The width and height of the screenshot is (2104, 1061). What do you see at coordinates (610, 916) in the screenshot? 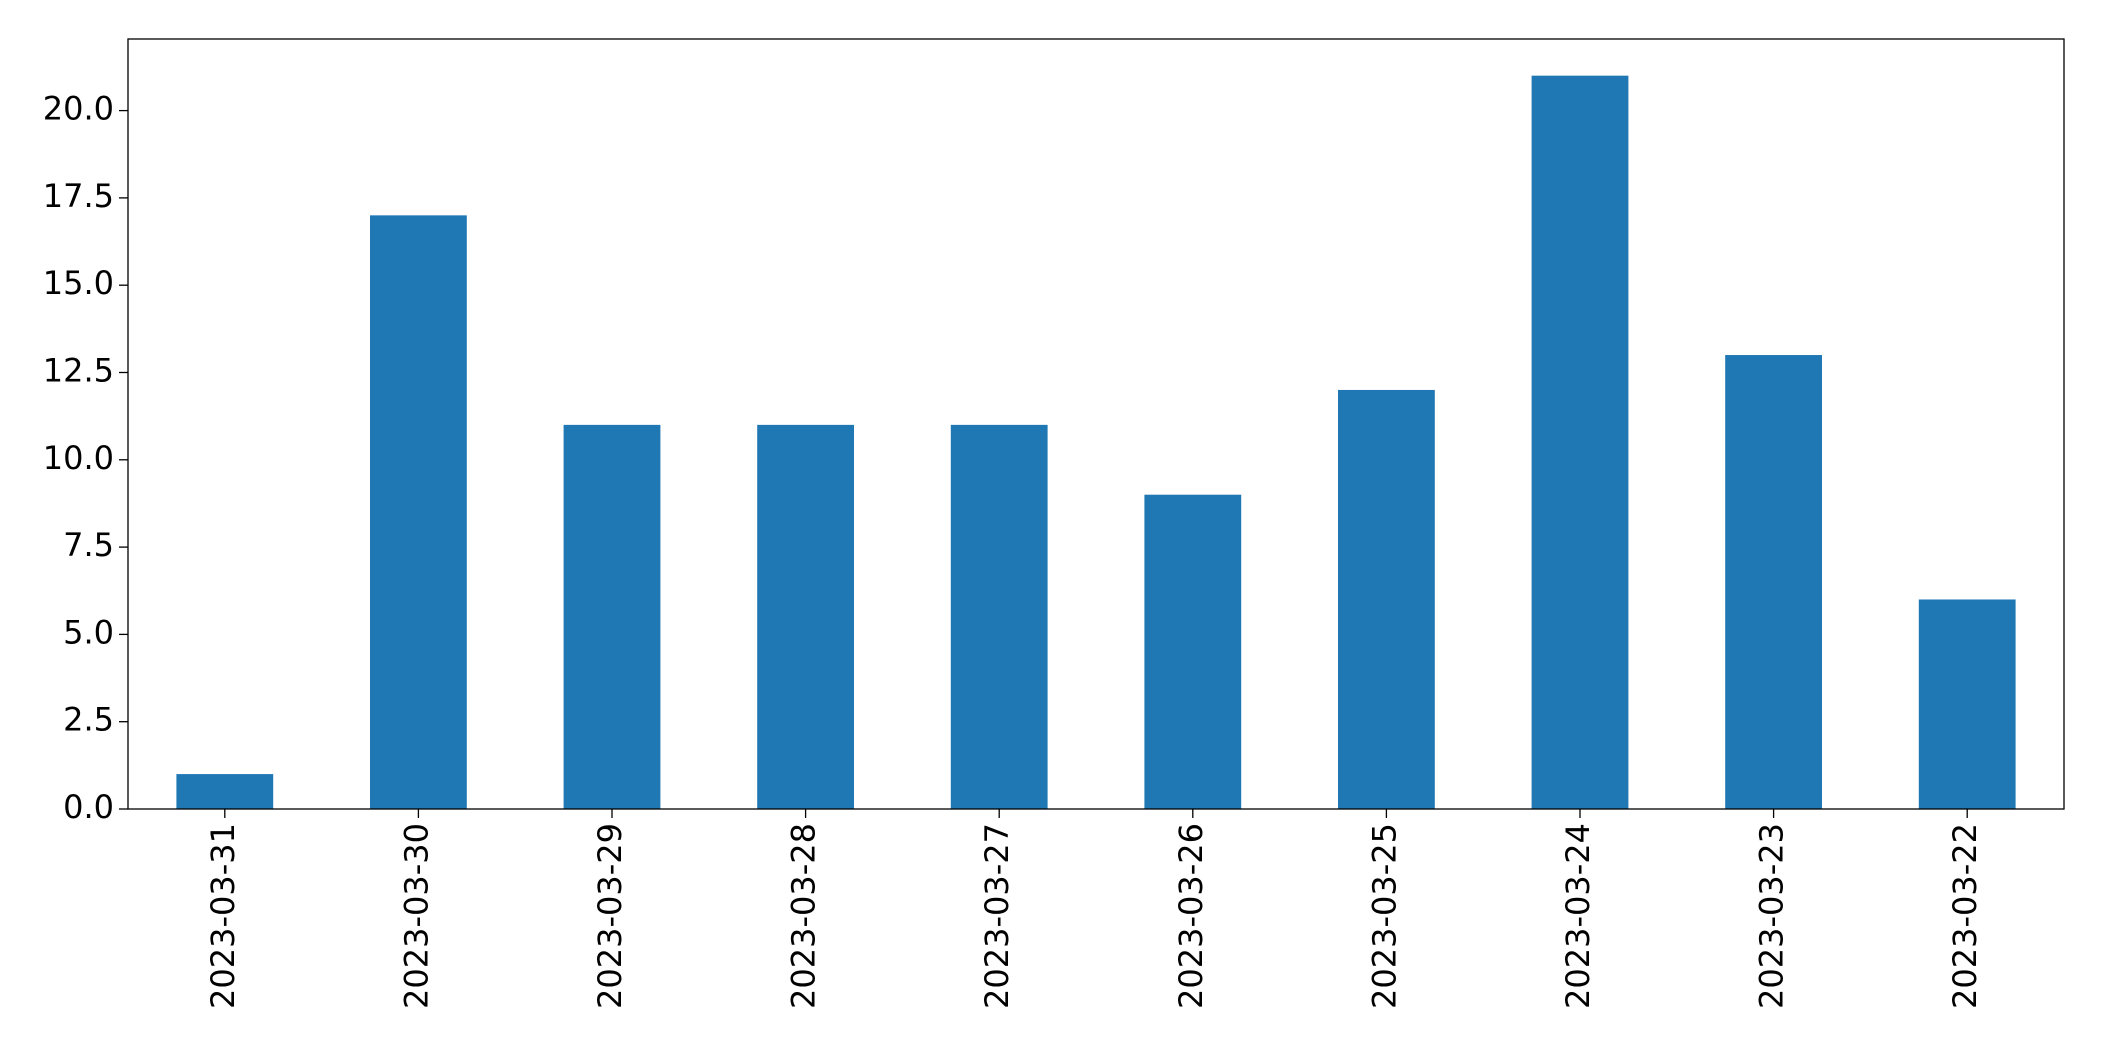
I see `x-tick-label: 2023-03-29` at bounding box center [610, 916].